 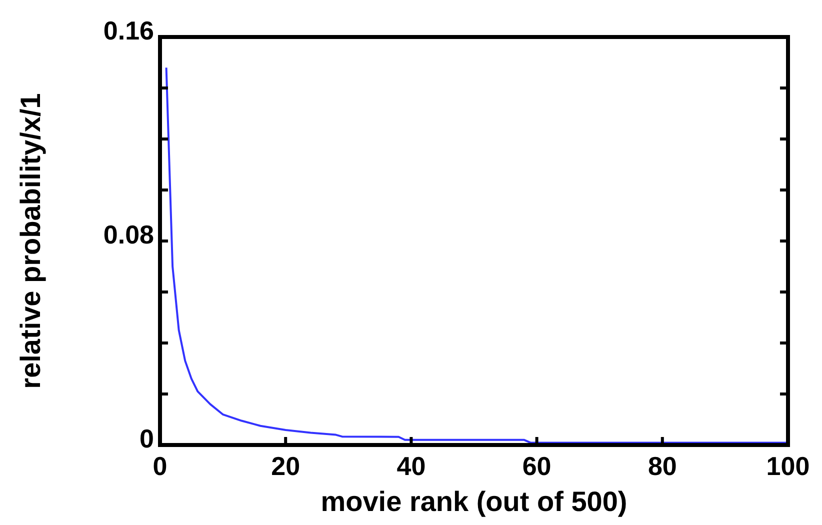 I want to click on y-tick-label: 0, so click(x=147, y=439).